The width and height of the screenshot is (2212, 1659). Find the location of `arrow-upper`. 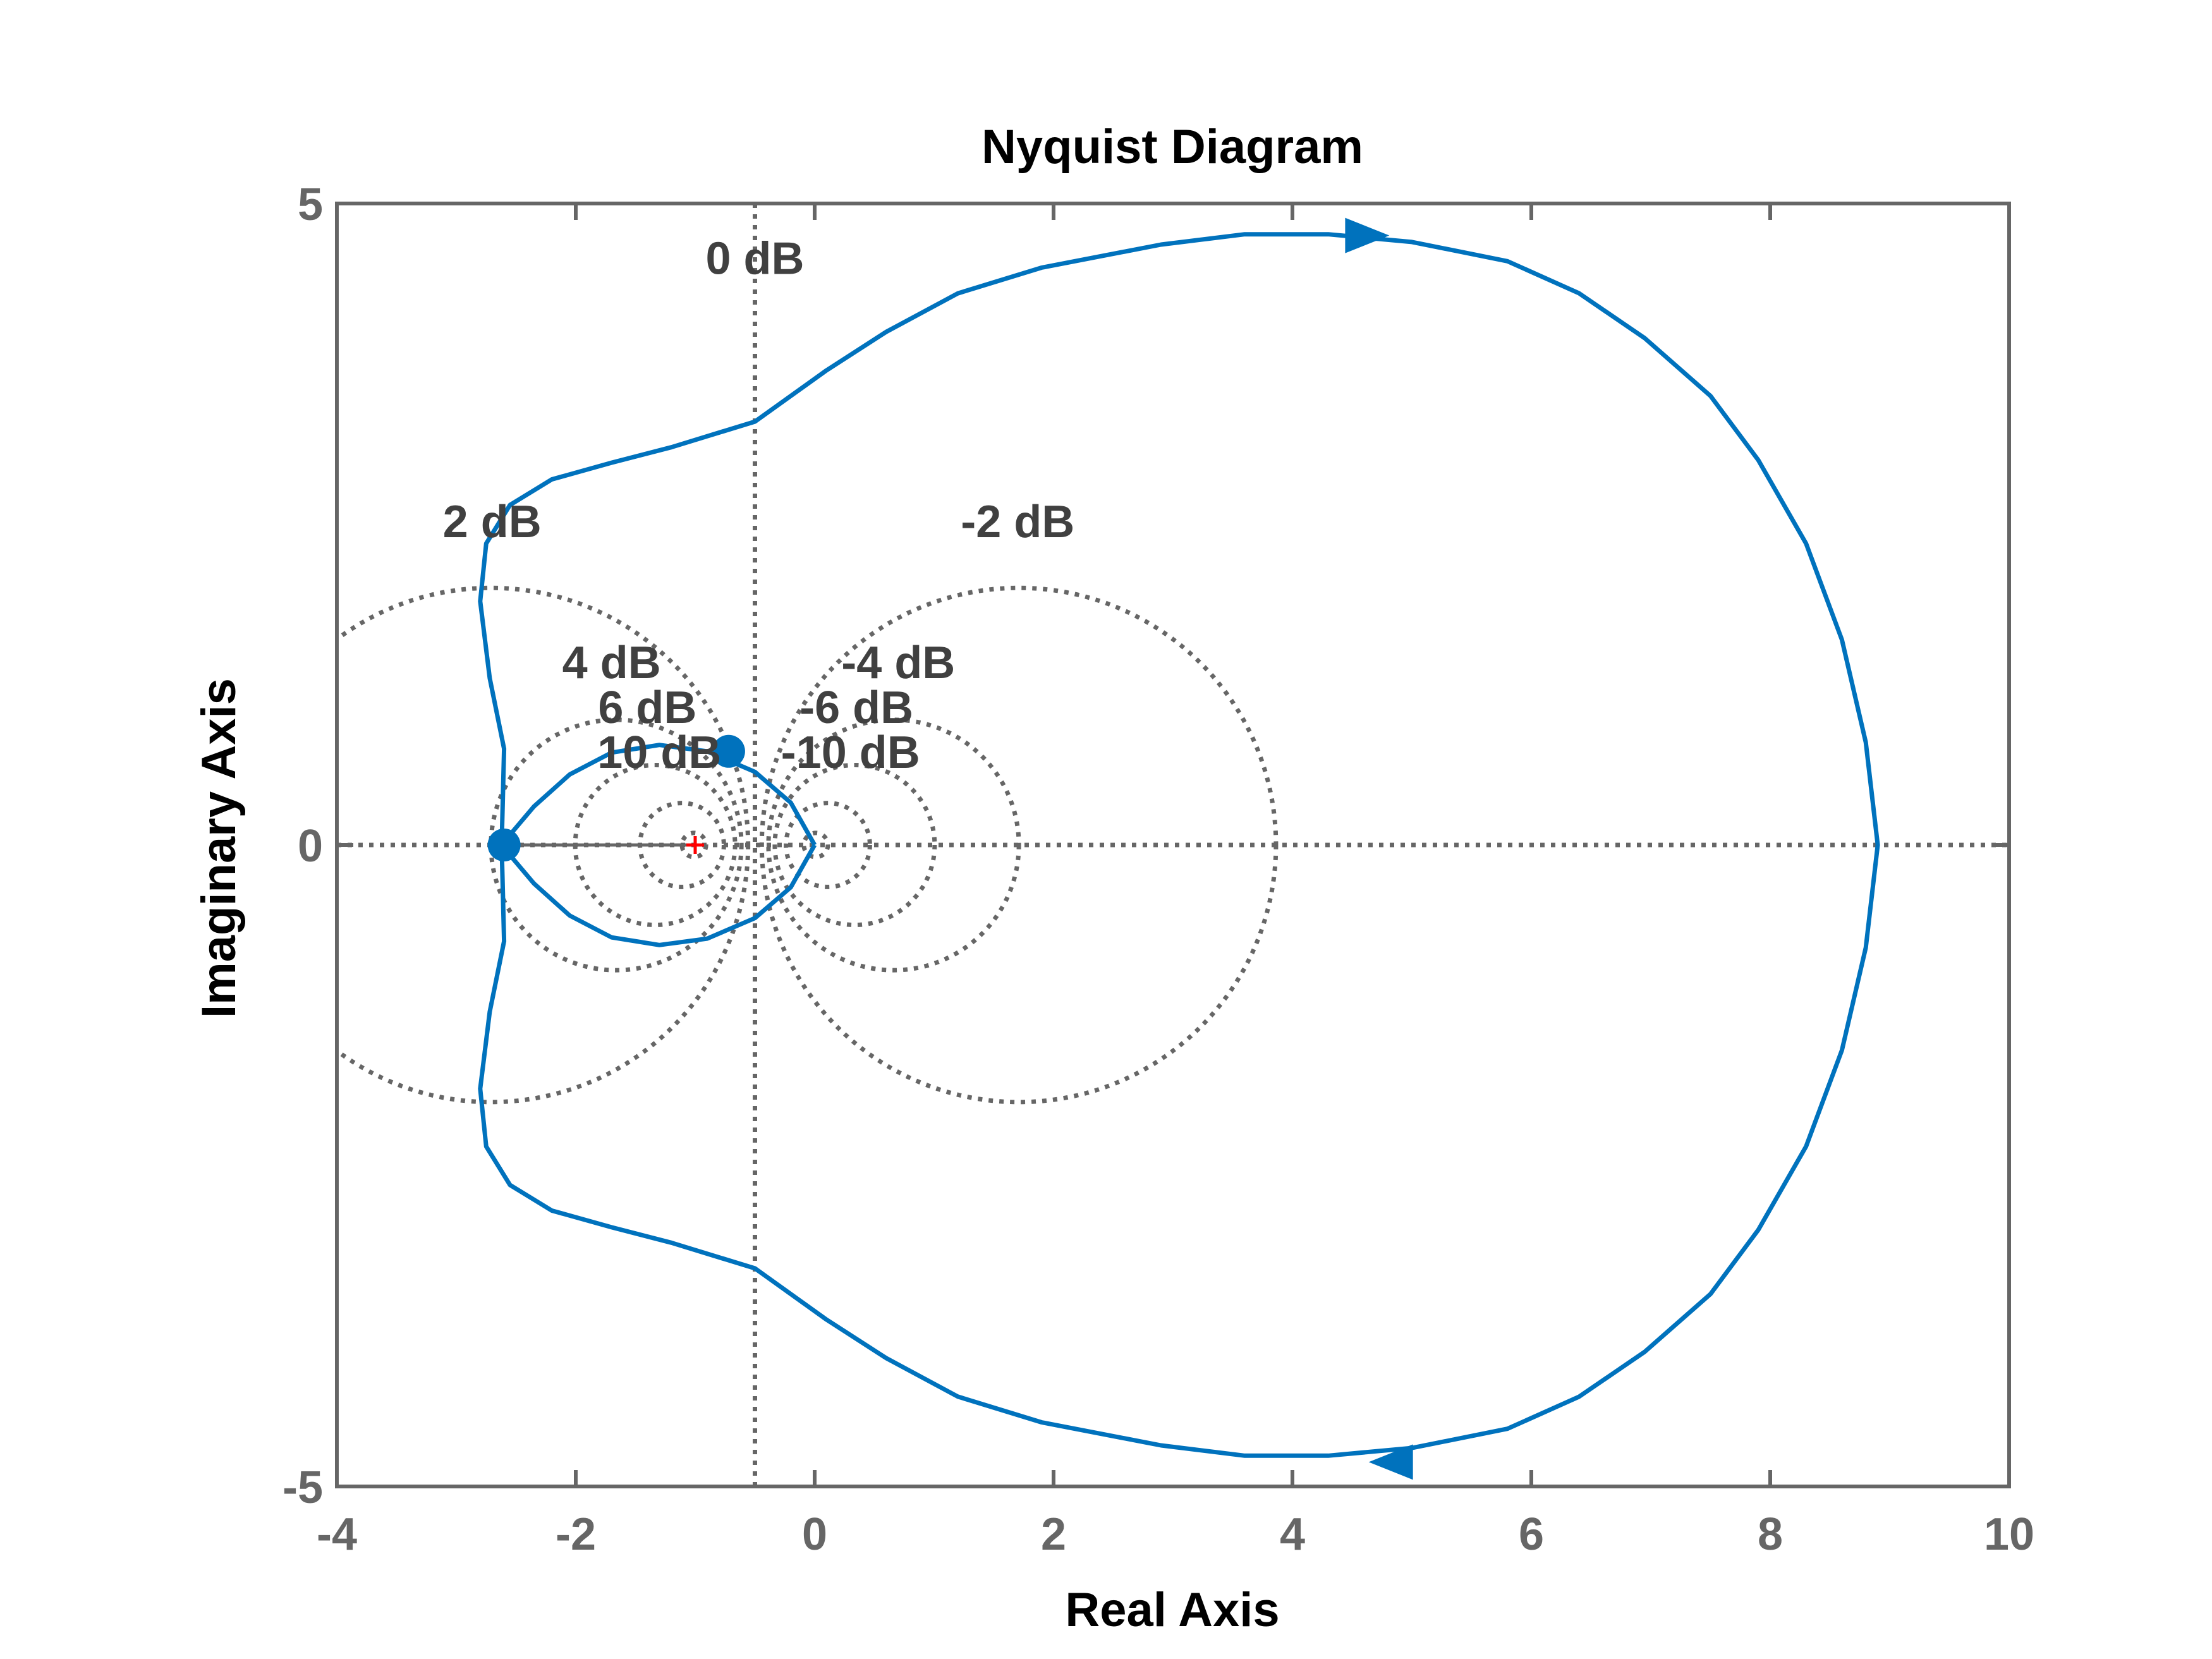

arrow-upper is located at coordinates (1367, 235).